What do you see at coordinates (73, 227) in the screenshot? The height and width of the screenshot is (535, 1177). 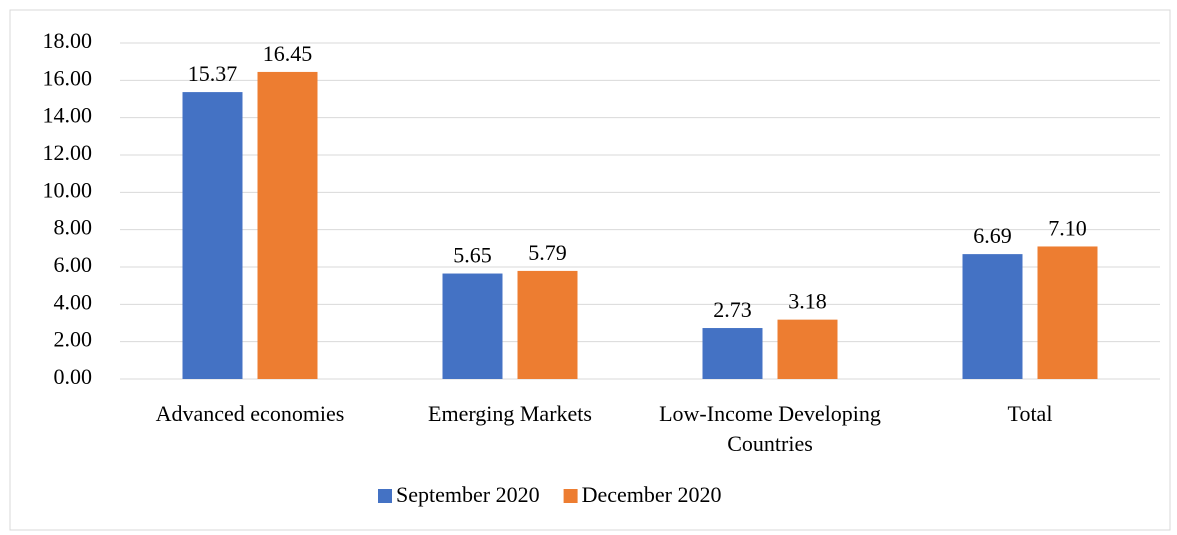 I see `y-tick-label: 8.00` at bounding box center [73, 227].